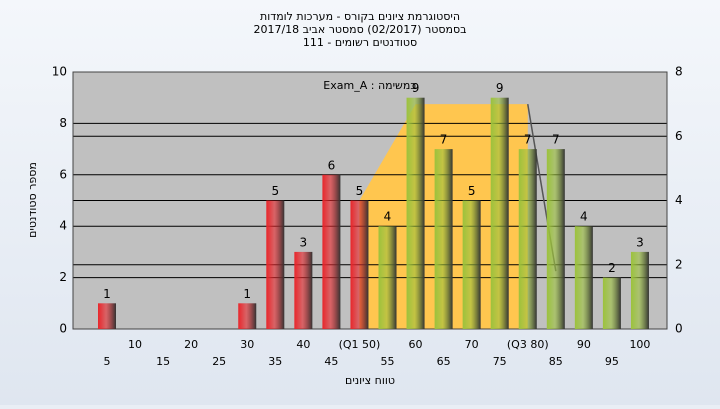 The height and width of the screenshot is (409, 720). Describe the element at coordinates (528, 344) in the screenshot. I see `x-tick-label: (Q3 80)` at that location.